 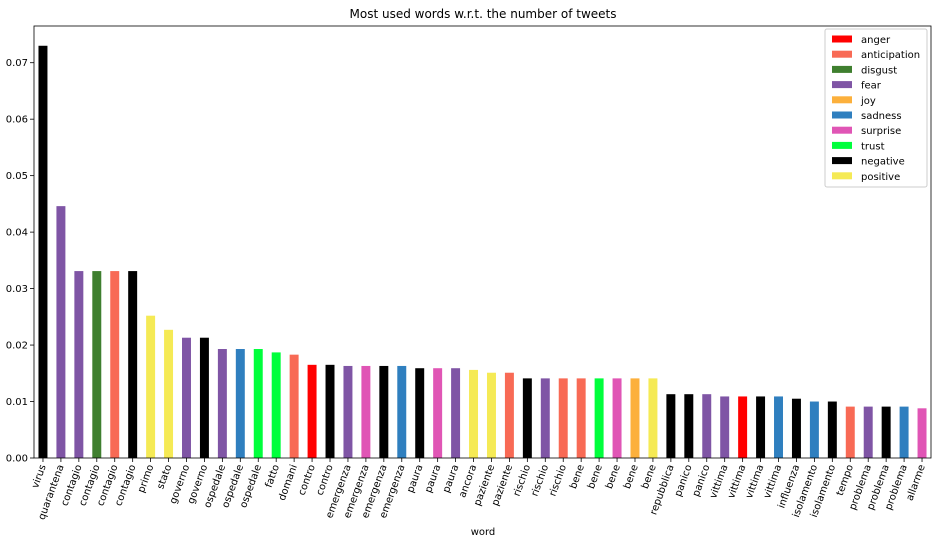 I want to click on bar-isolamento-negative, so click(x=832, y=429).